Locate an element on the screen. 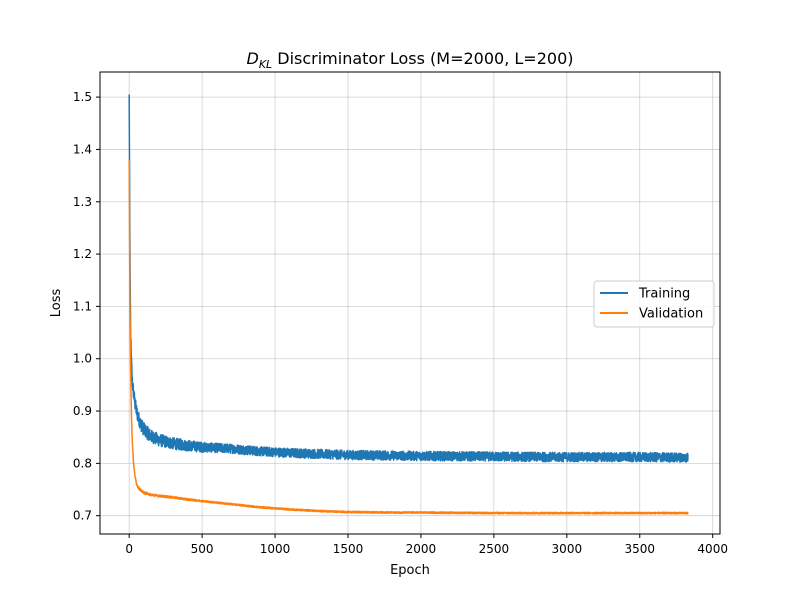  y-axis-label: Loss is located at coordinates (56, 303).